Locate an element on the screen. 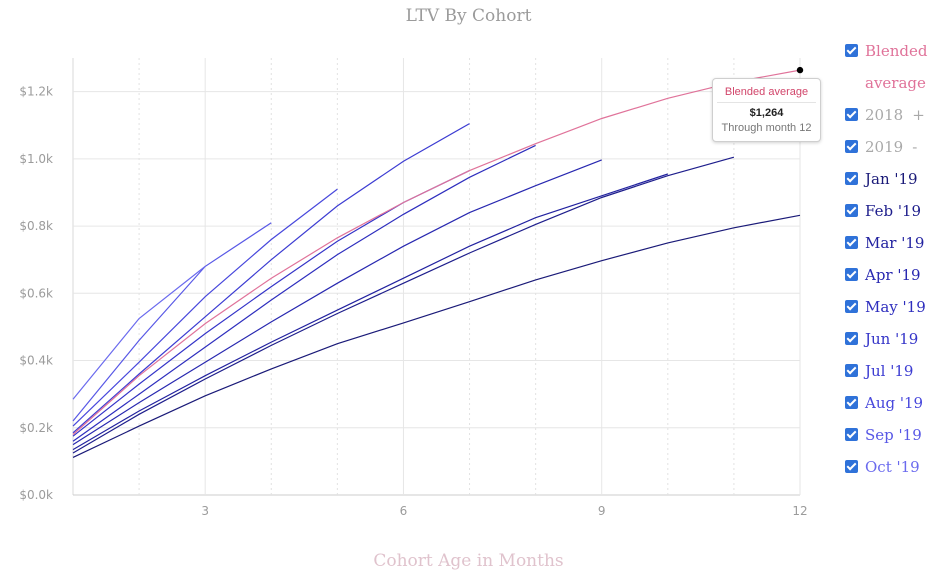  tooltip-title: Blended average is located at coordinates (766, 94).